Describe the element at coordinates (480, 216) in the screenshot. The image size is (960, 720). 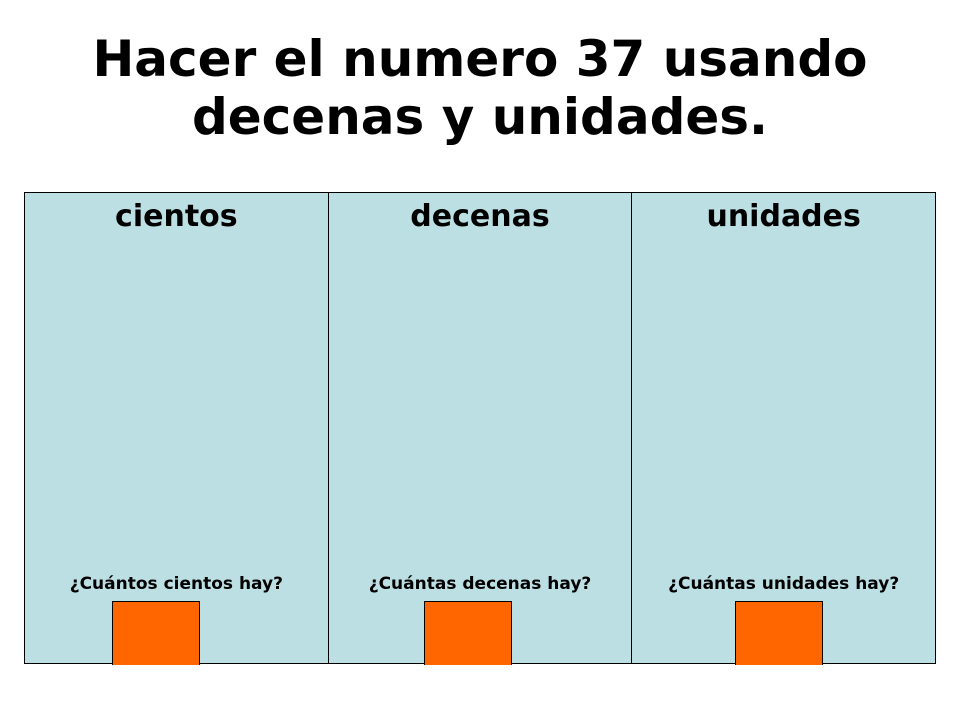
I see `column-header-decenas: decenas` at that location.